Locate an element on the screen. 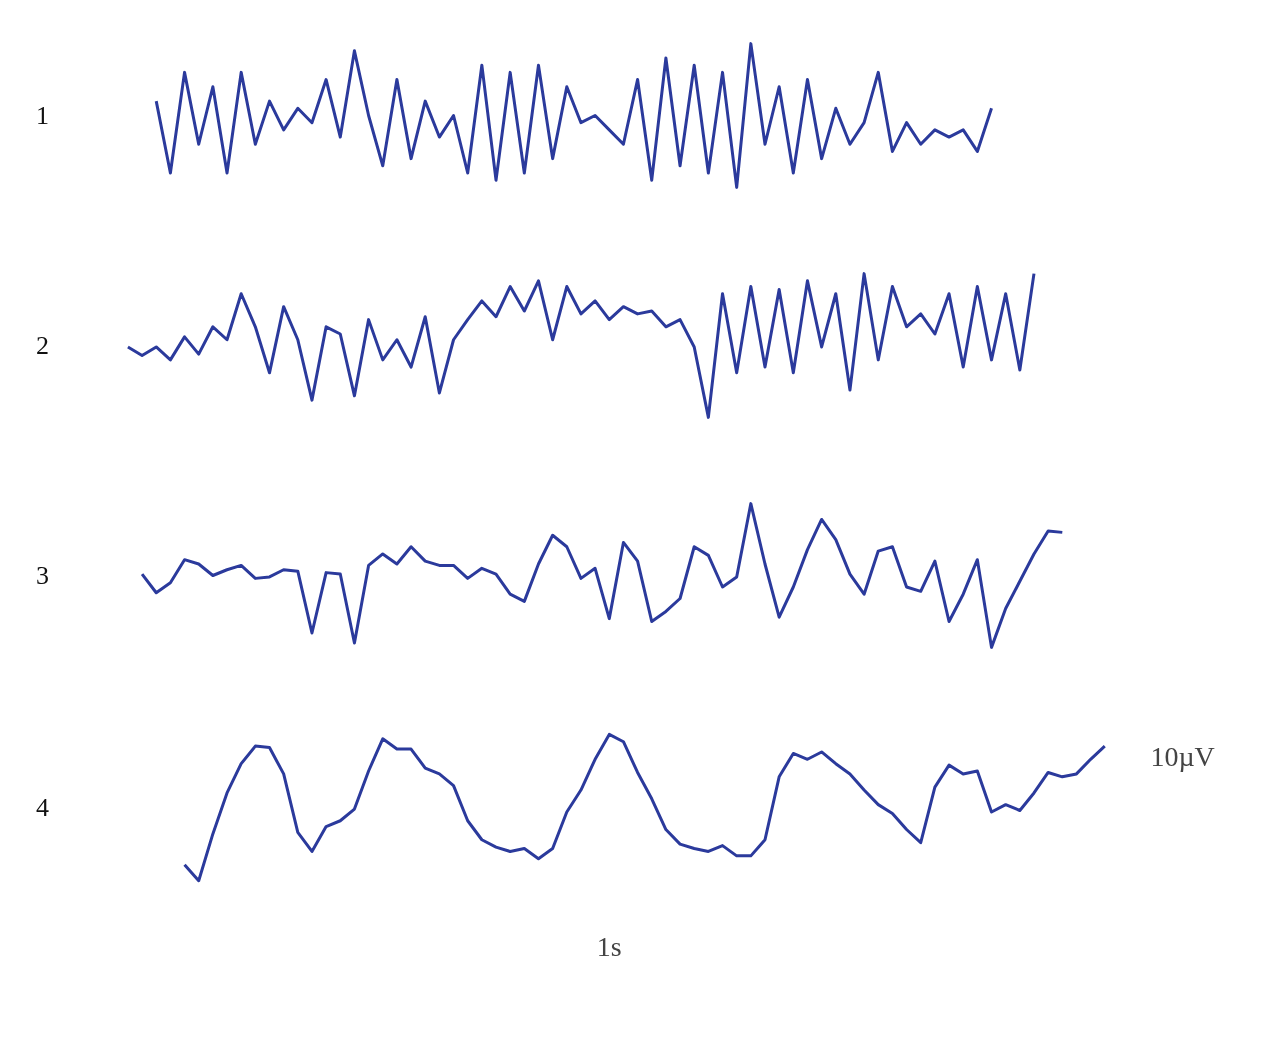 The width and height of the screenshot is (1266, 1044). text: 4 is located at coordinates (42, 808).